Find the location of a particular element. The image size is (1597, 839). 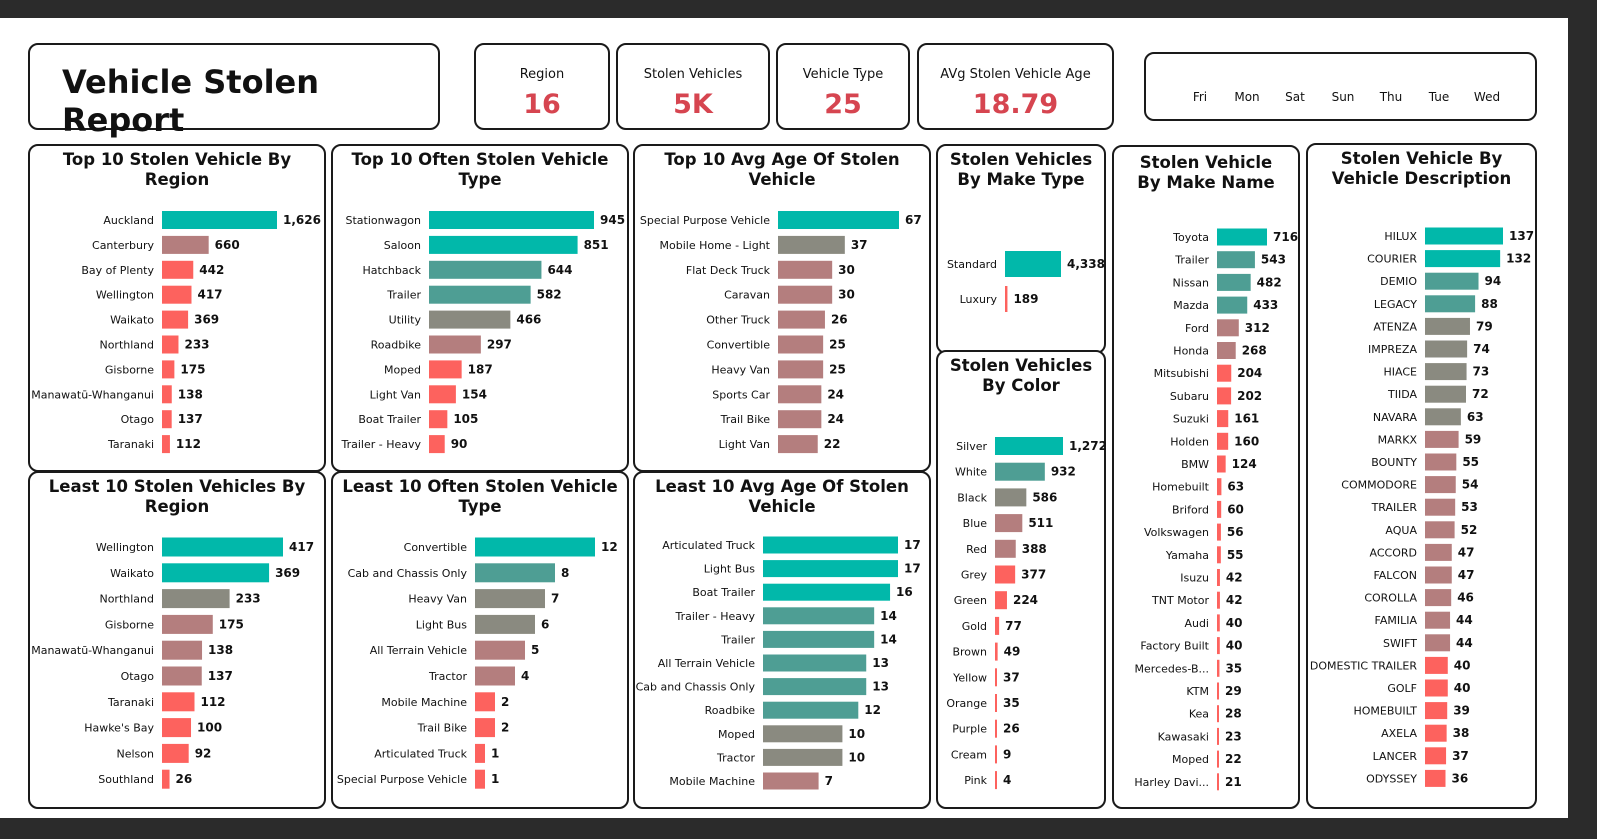

day-option-tue: Tue is located at coordinates (1439, 97).